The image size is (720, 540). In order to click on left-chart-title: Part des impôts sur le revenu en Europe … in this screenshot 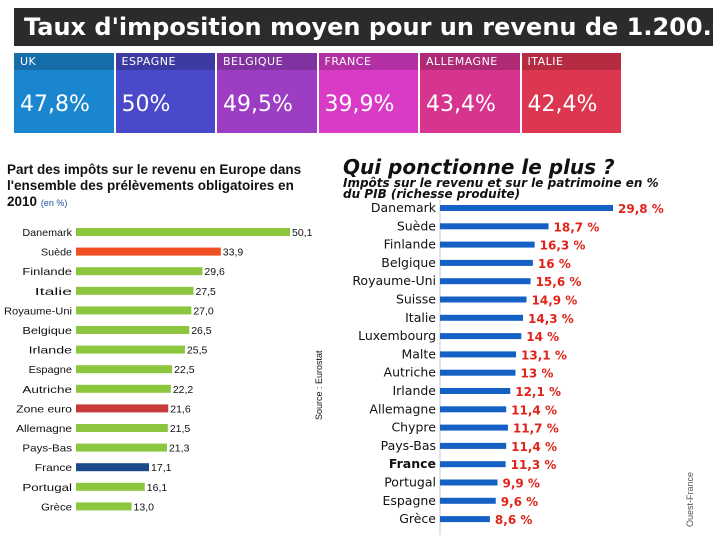, I will do `click(162, 186)`.